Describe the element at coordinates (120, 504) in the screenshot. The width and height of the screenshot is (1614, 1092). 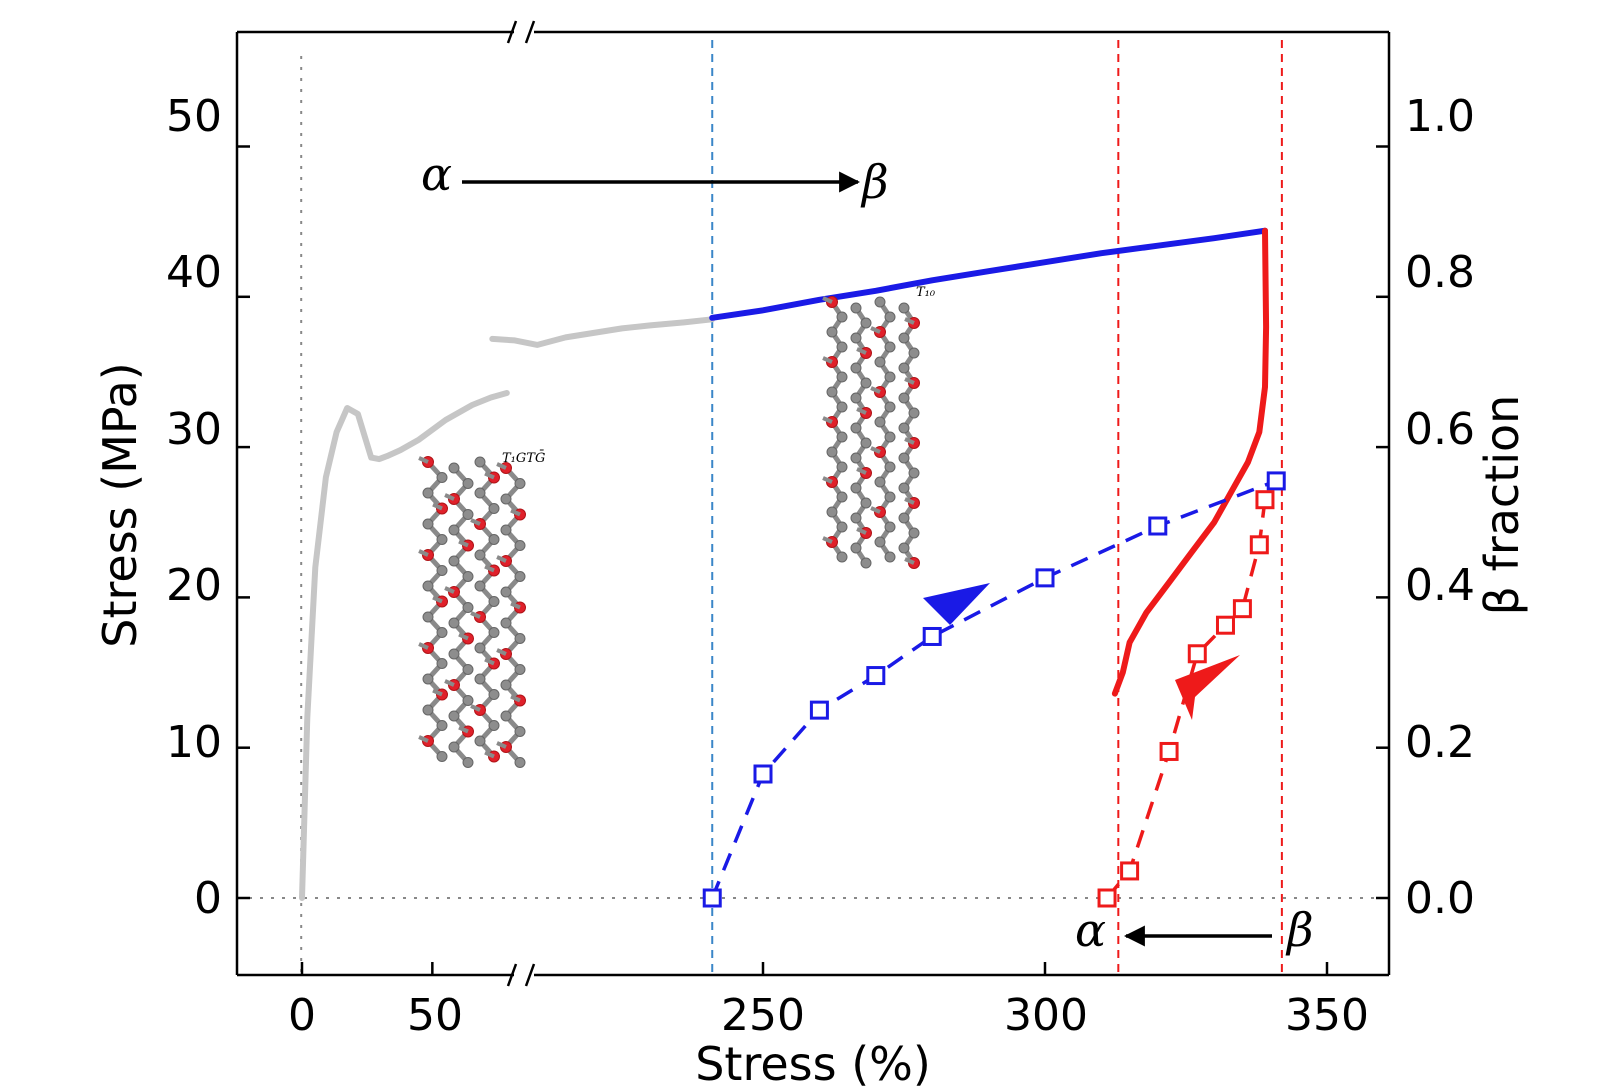
I see `y-axis-title: Stress (MPa)` at that location.